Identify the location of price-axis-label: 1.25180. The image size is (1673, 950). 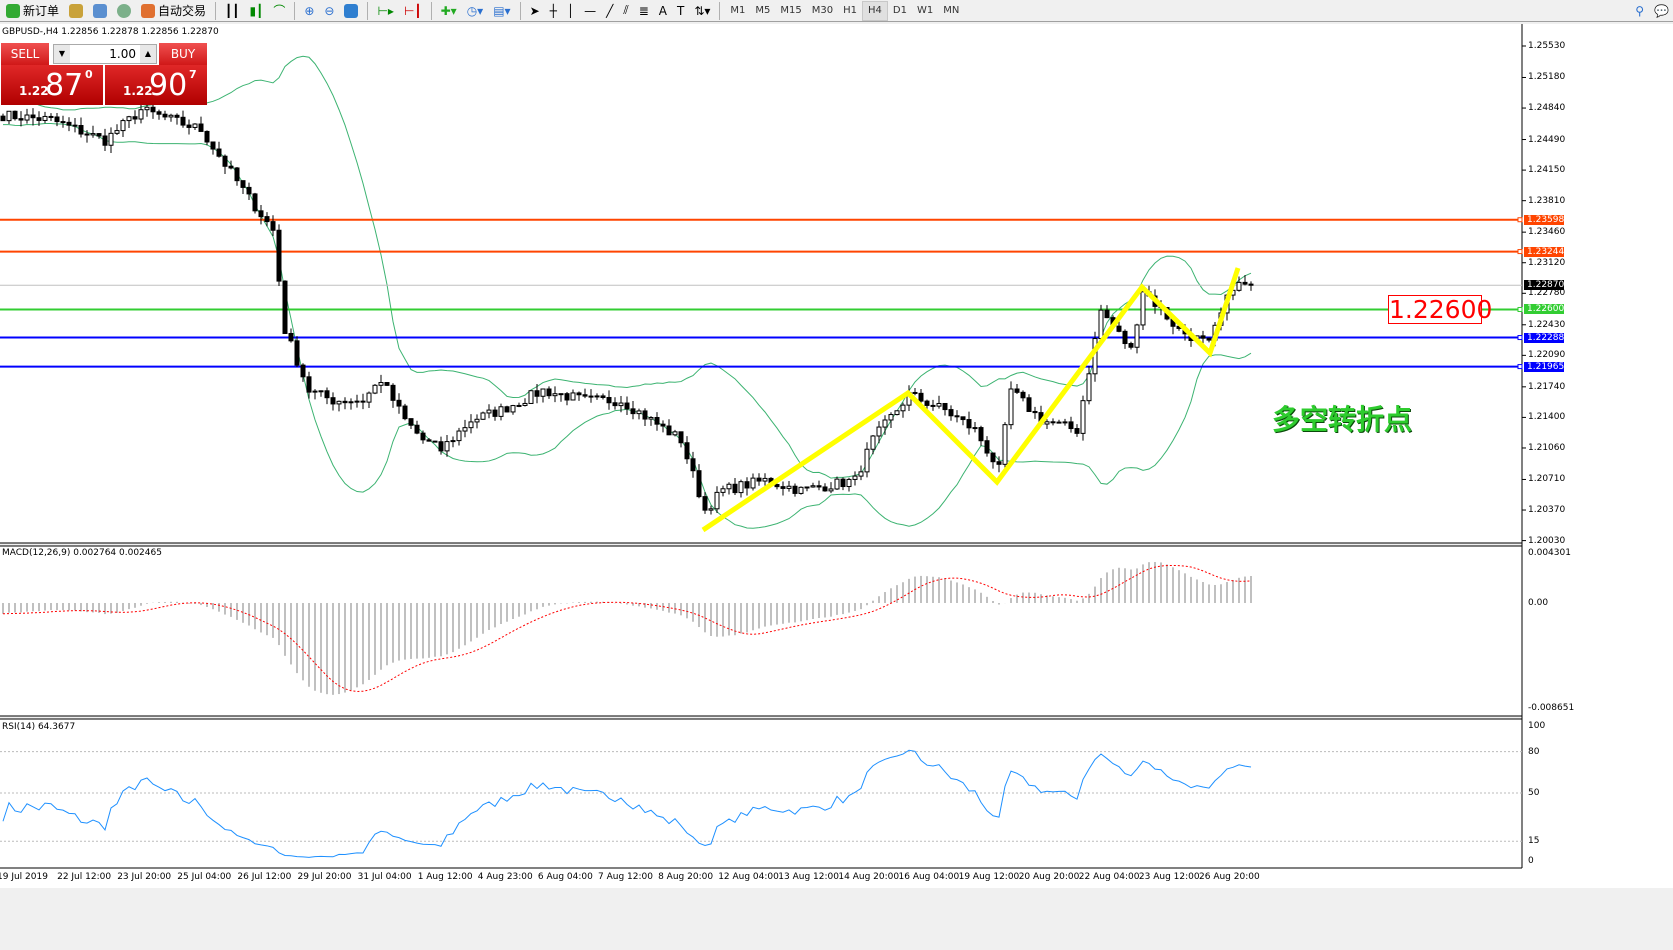
(1547, 77).